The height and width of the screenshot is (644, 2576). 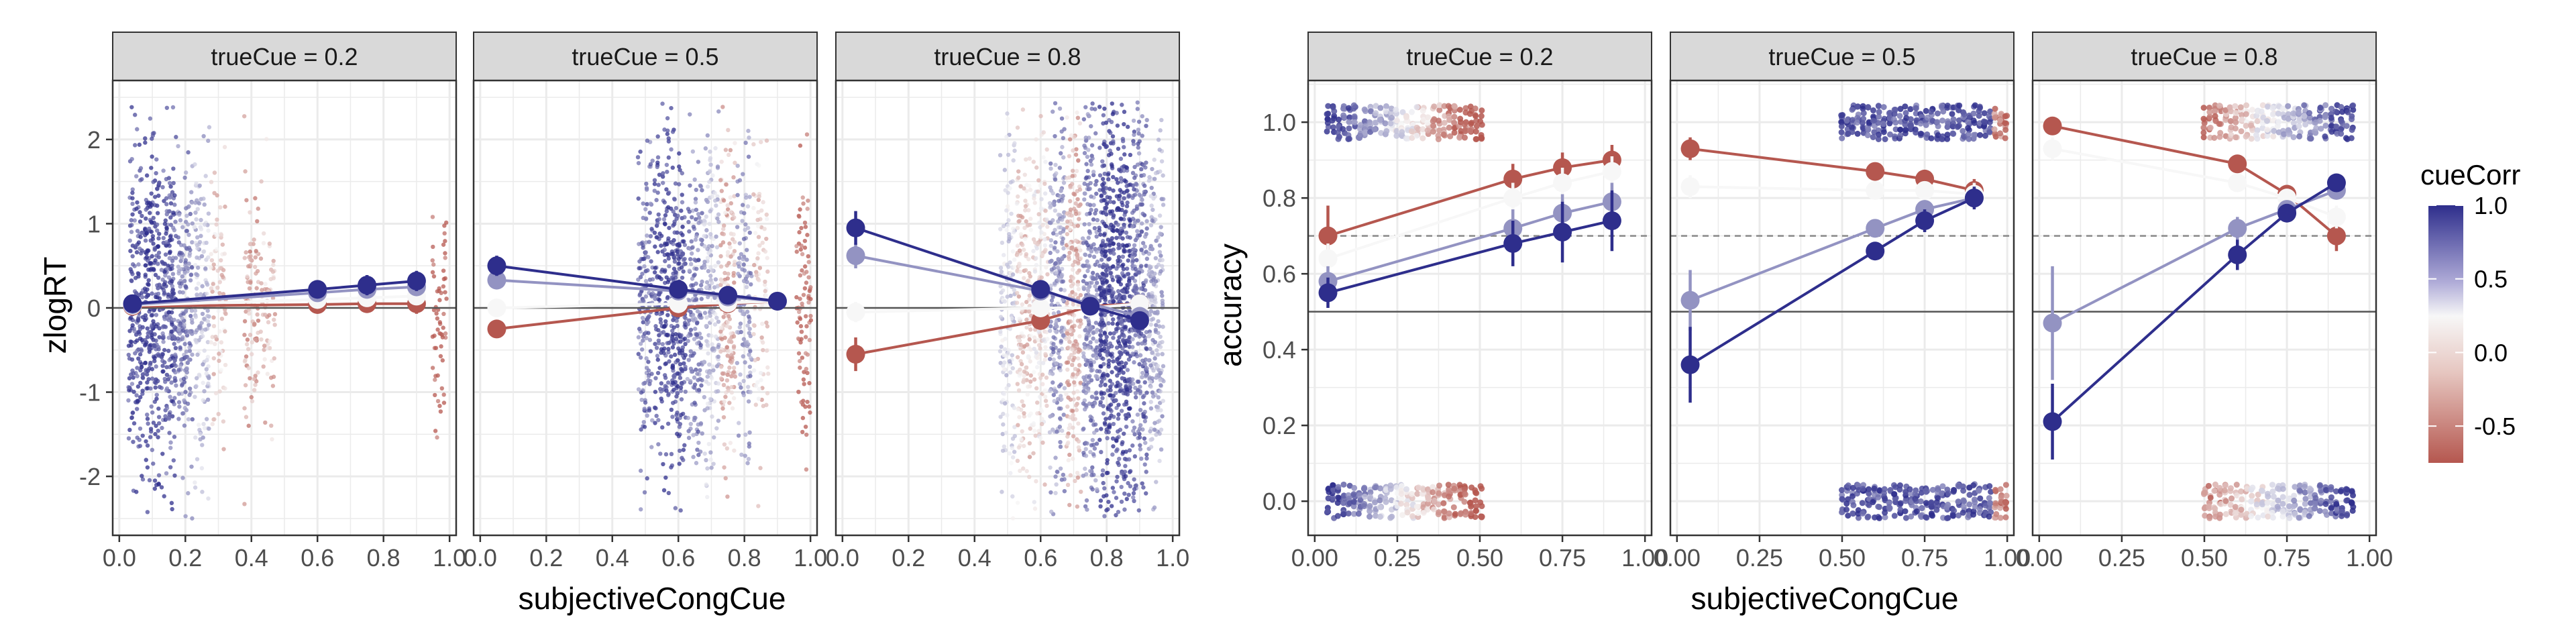 What do you see at coordinates (645, 56) in the screenshot?
I see `facet-strip` at bounding box center [645, 56].